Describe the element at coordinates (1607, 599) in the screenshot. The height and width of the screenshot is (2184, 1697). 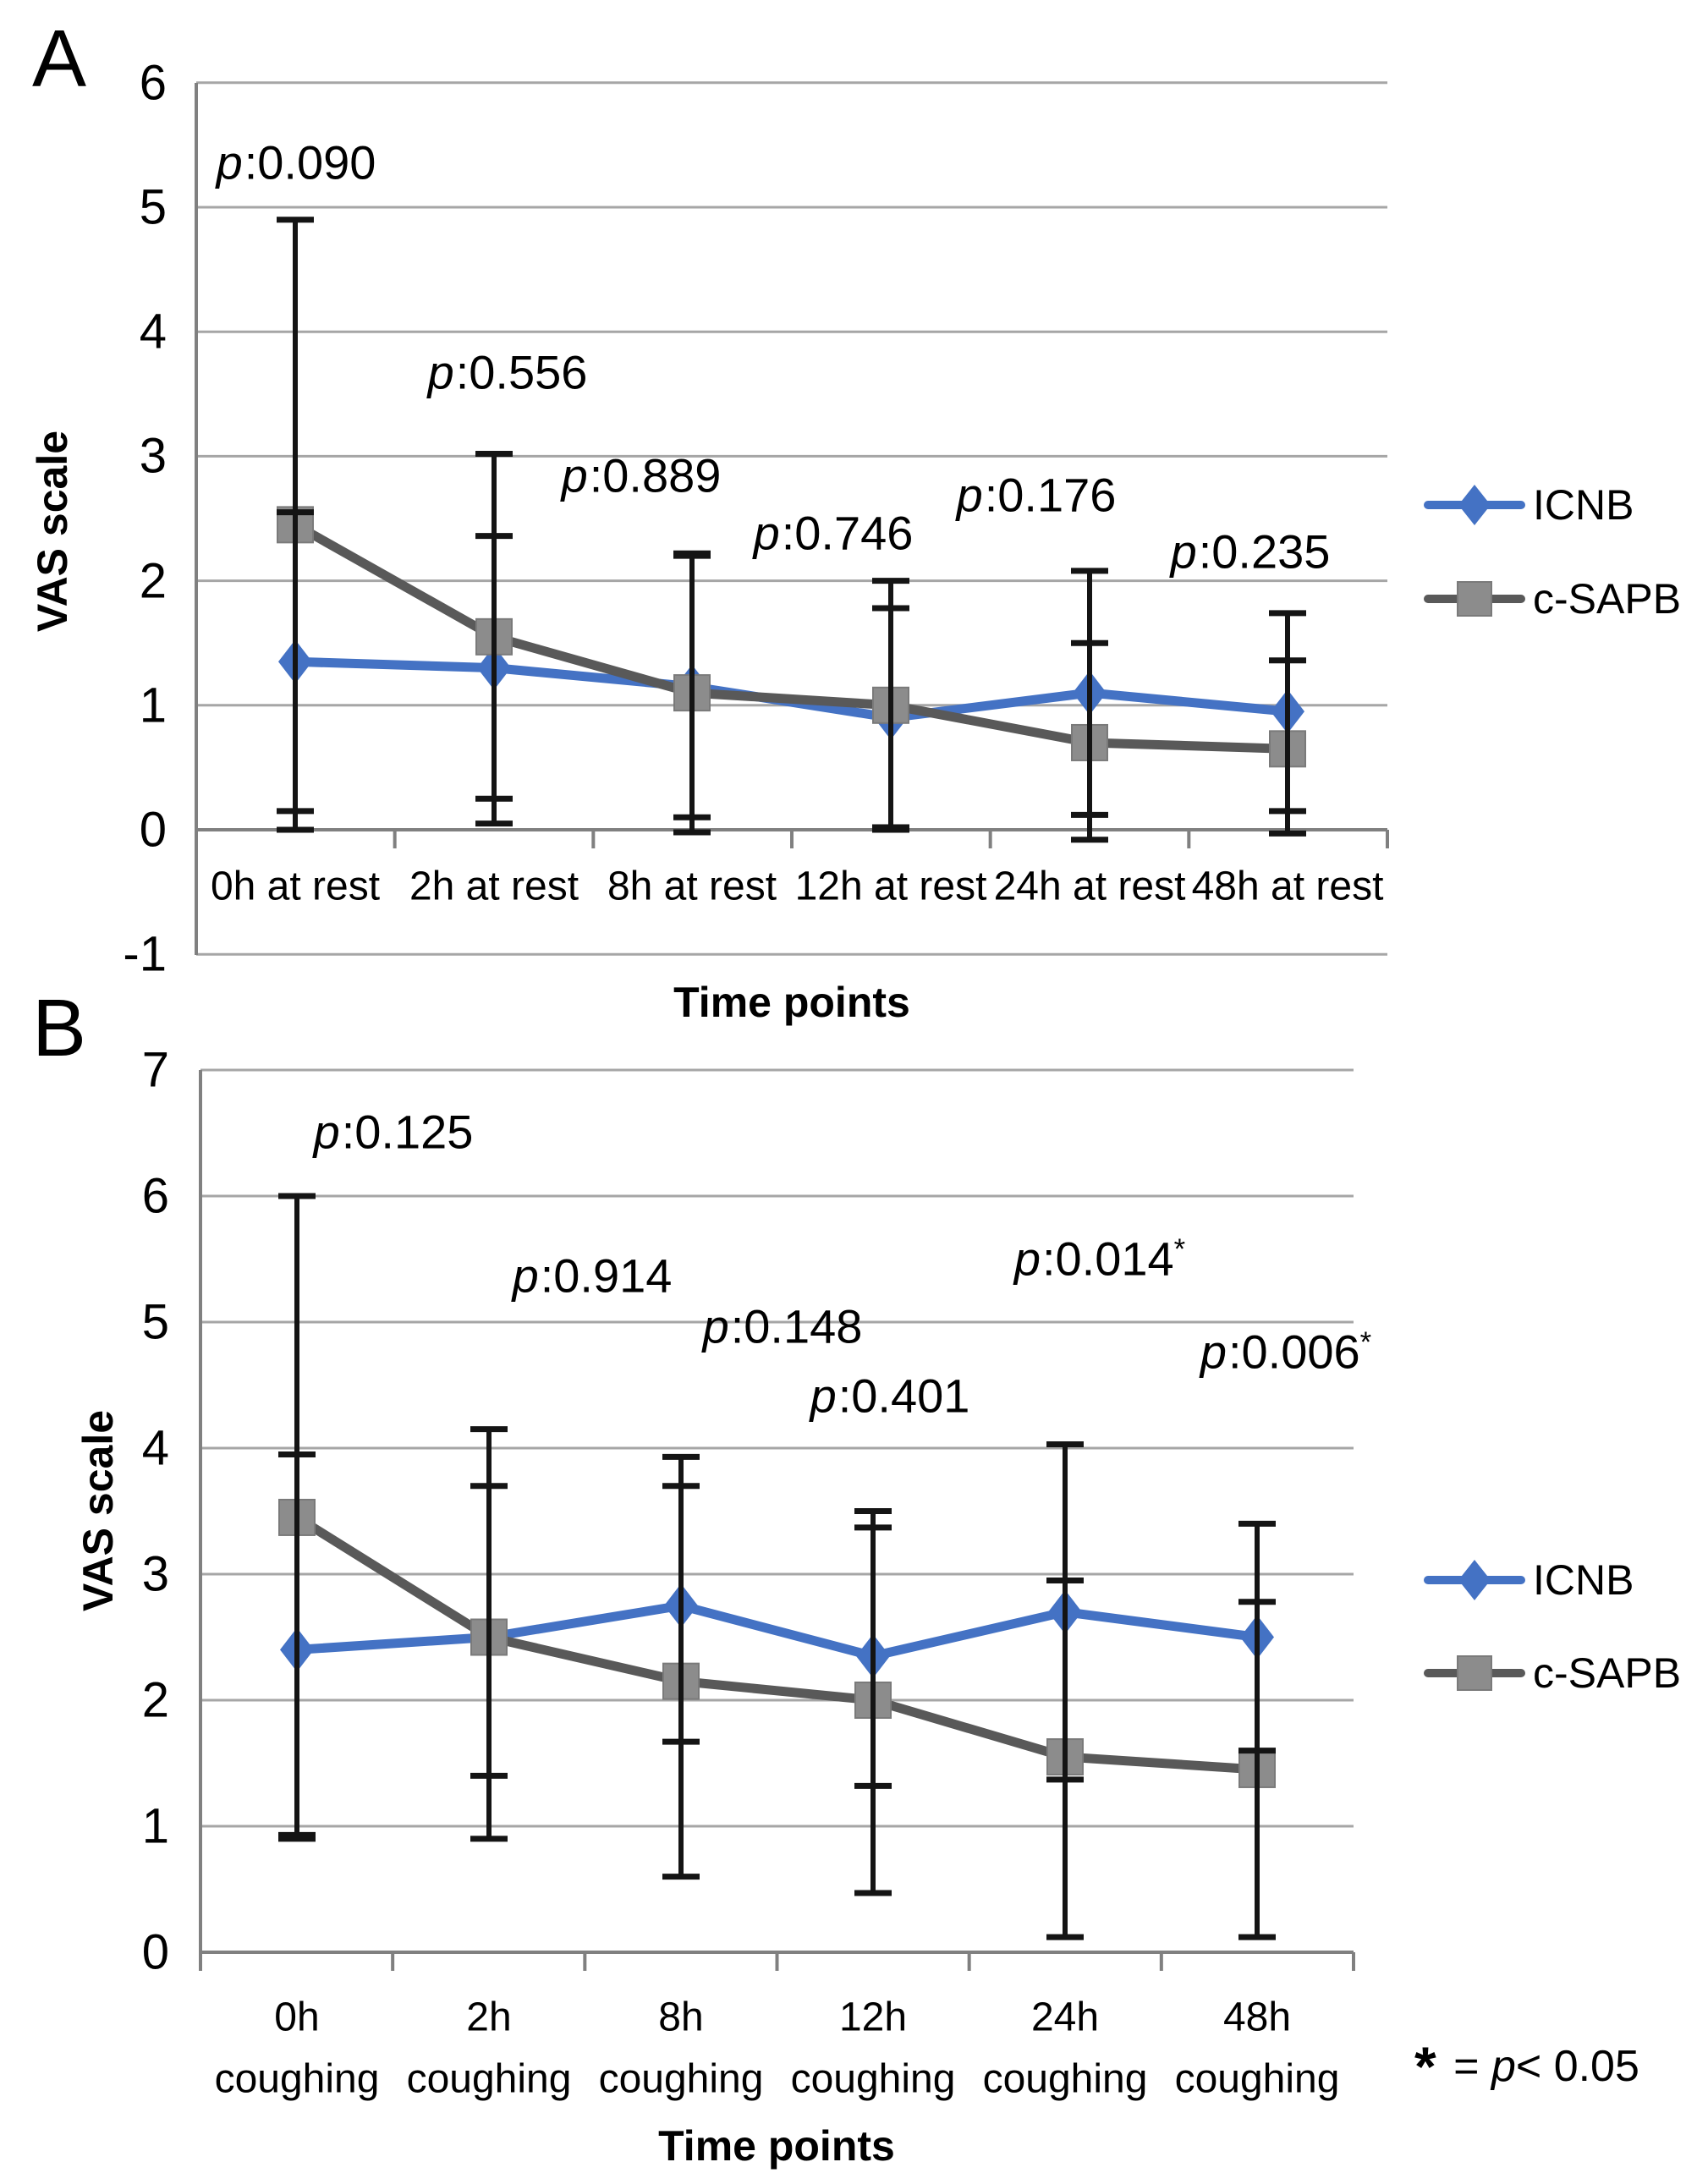
I see `panel-a-legend-label-csapb: c-SAPB` at that location.